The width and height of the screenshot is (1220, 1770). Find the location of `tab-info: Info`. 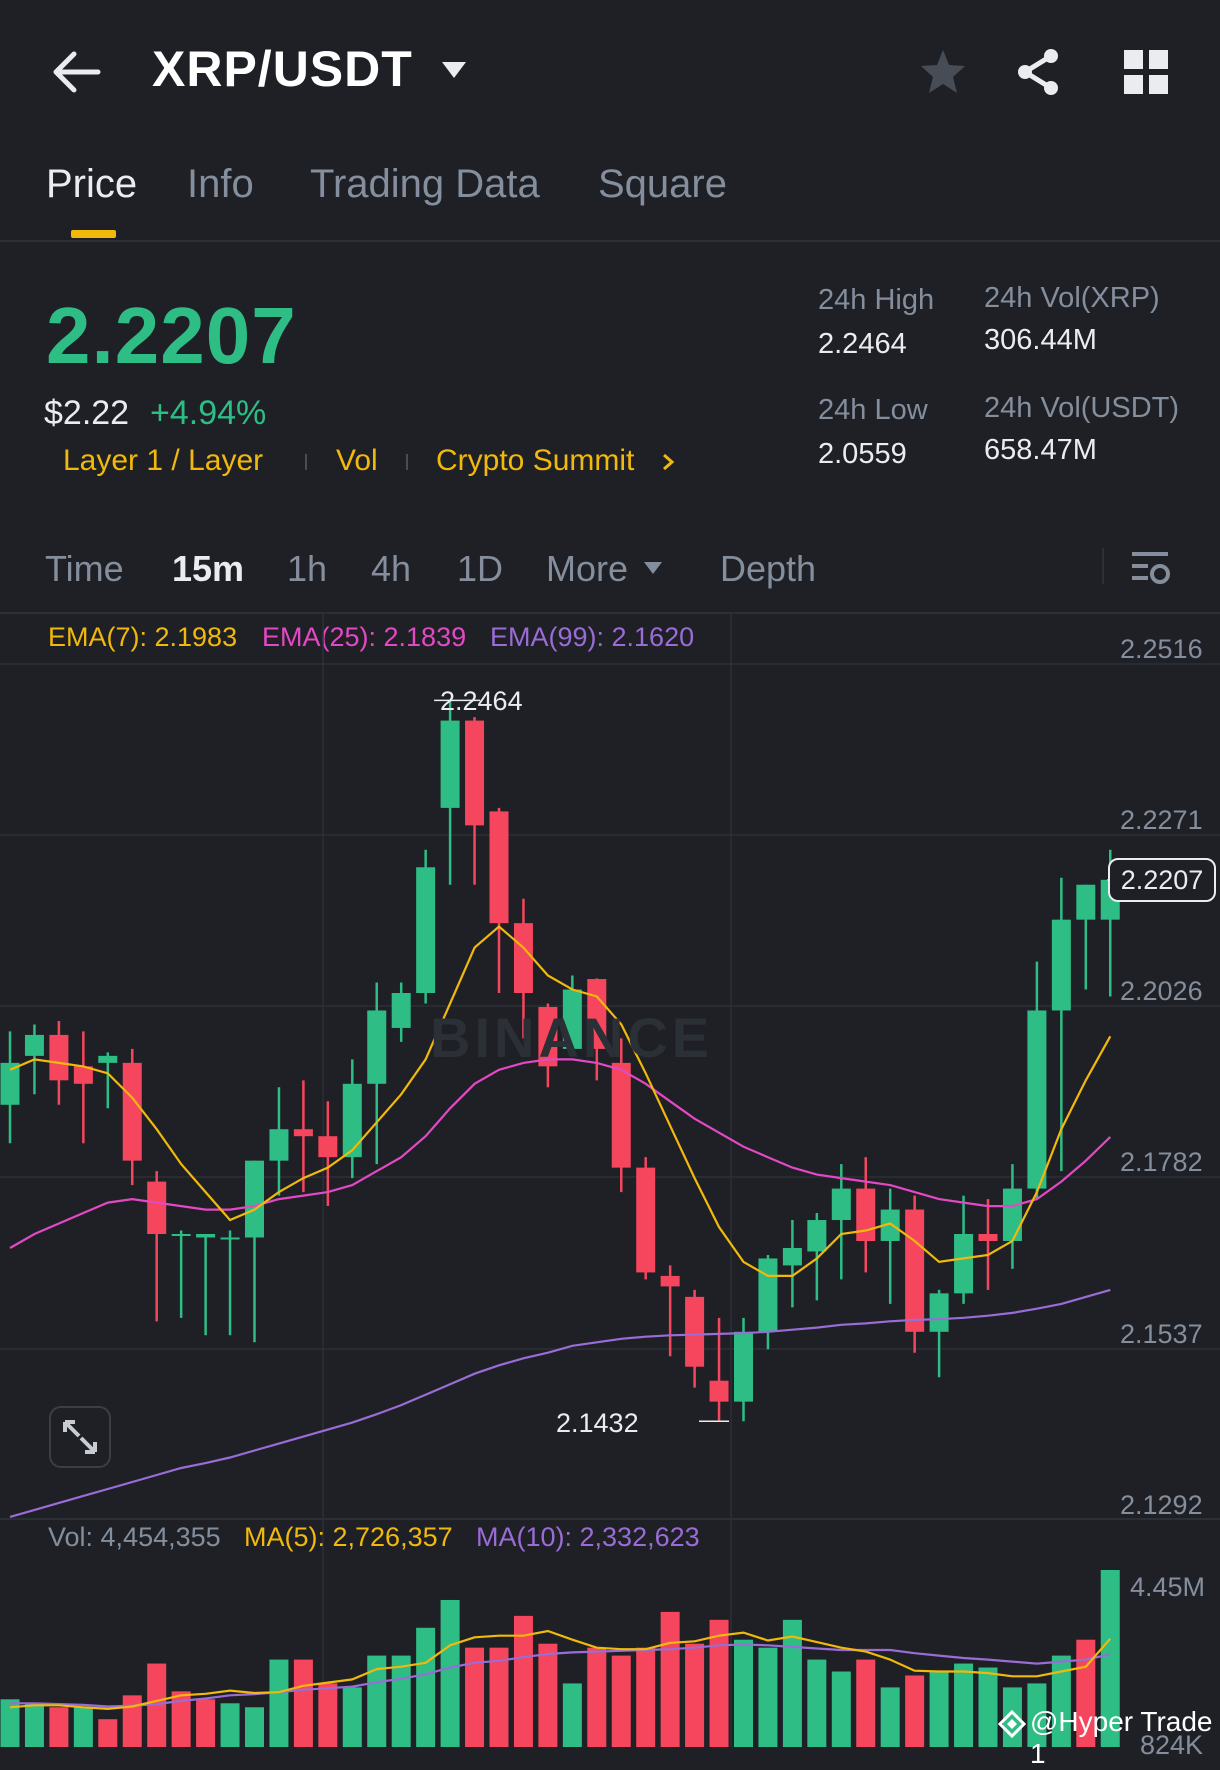

tab-info: Info is located at coordinates (220, 184).